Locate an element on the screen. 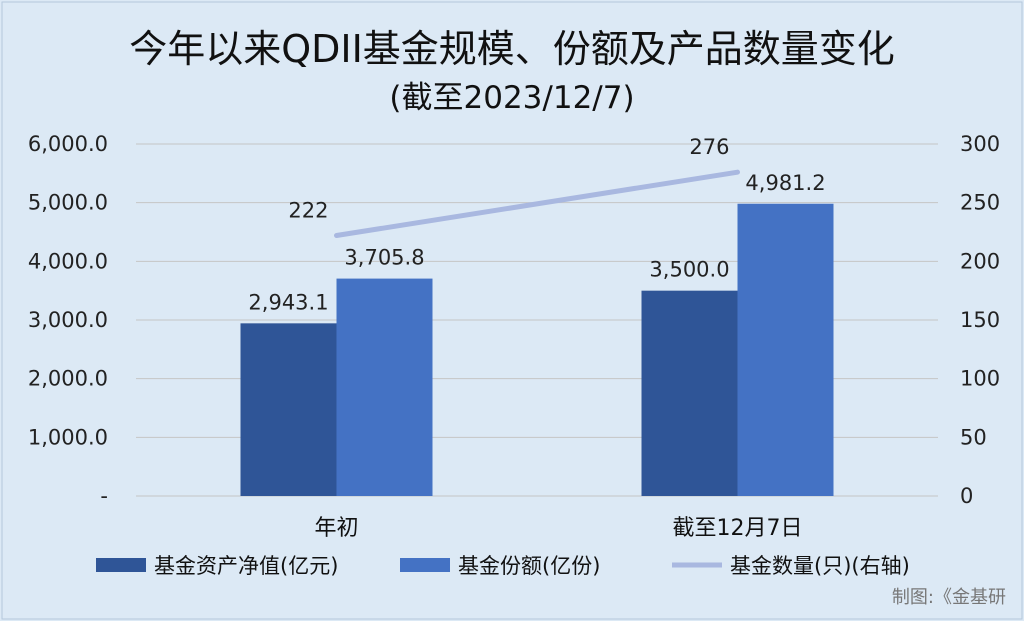 This screenshot has width=1024, height=621. legend: 基金资产净值(亿元) 基金份额(亿份) 基金数量(只)(右轴) is located at coordinates (503, 566).